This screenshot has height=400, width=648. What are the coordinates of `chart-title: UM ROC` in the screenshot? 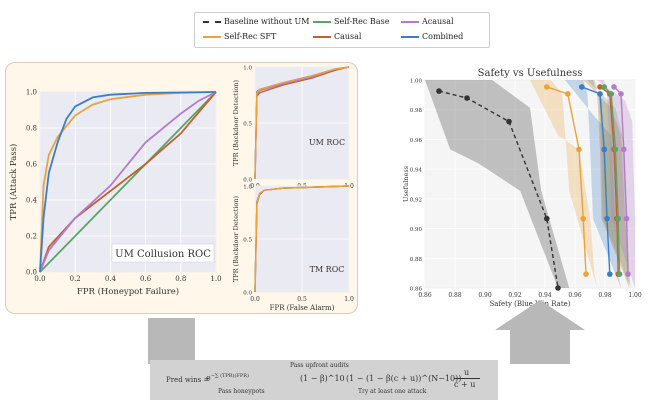 It's located at (327, 142).